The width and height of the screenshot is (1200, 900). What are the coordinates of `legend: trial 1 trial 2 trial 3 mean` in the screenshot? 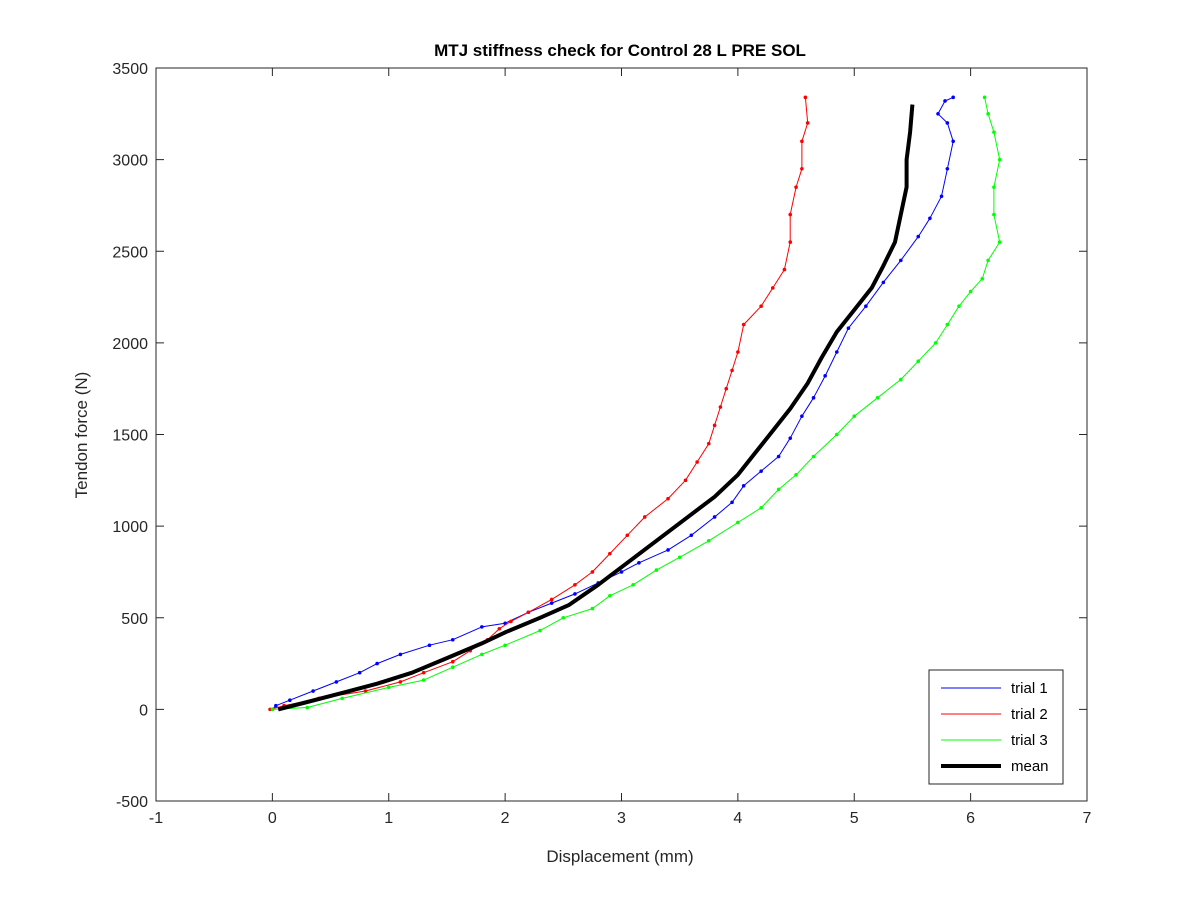 It's located at (996, 727).